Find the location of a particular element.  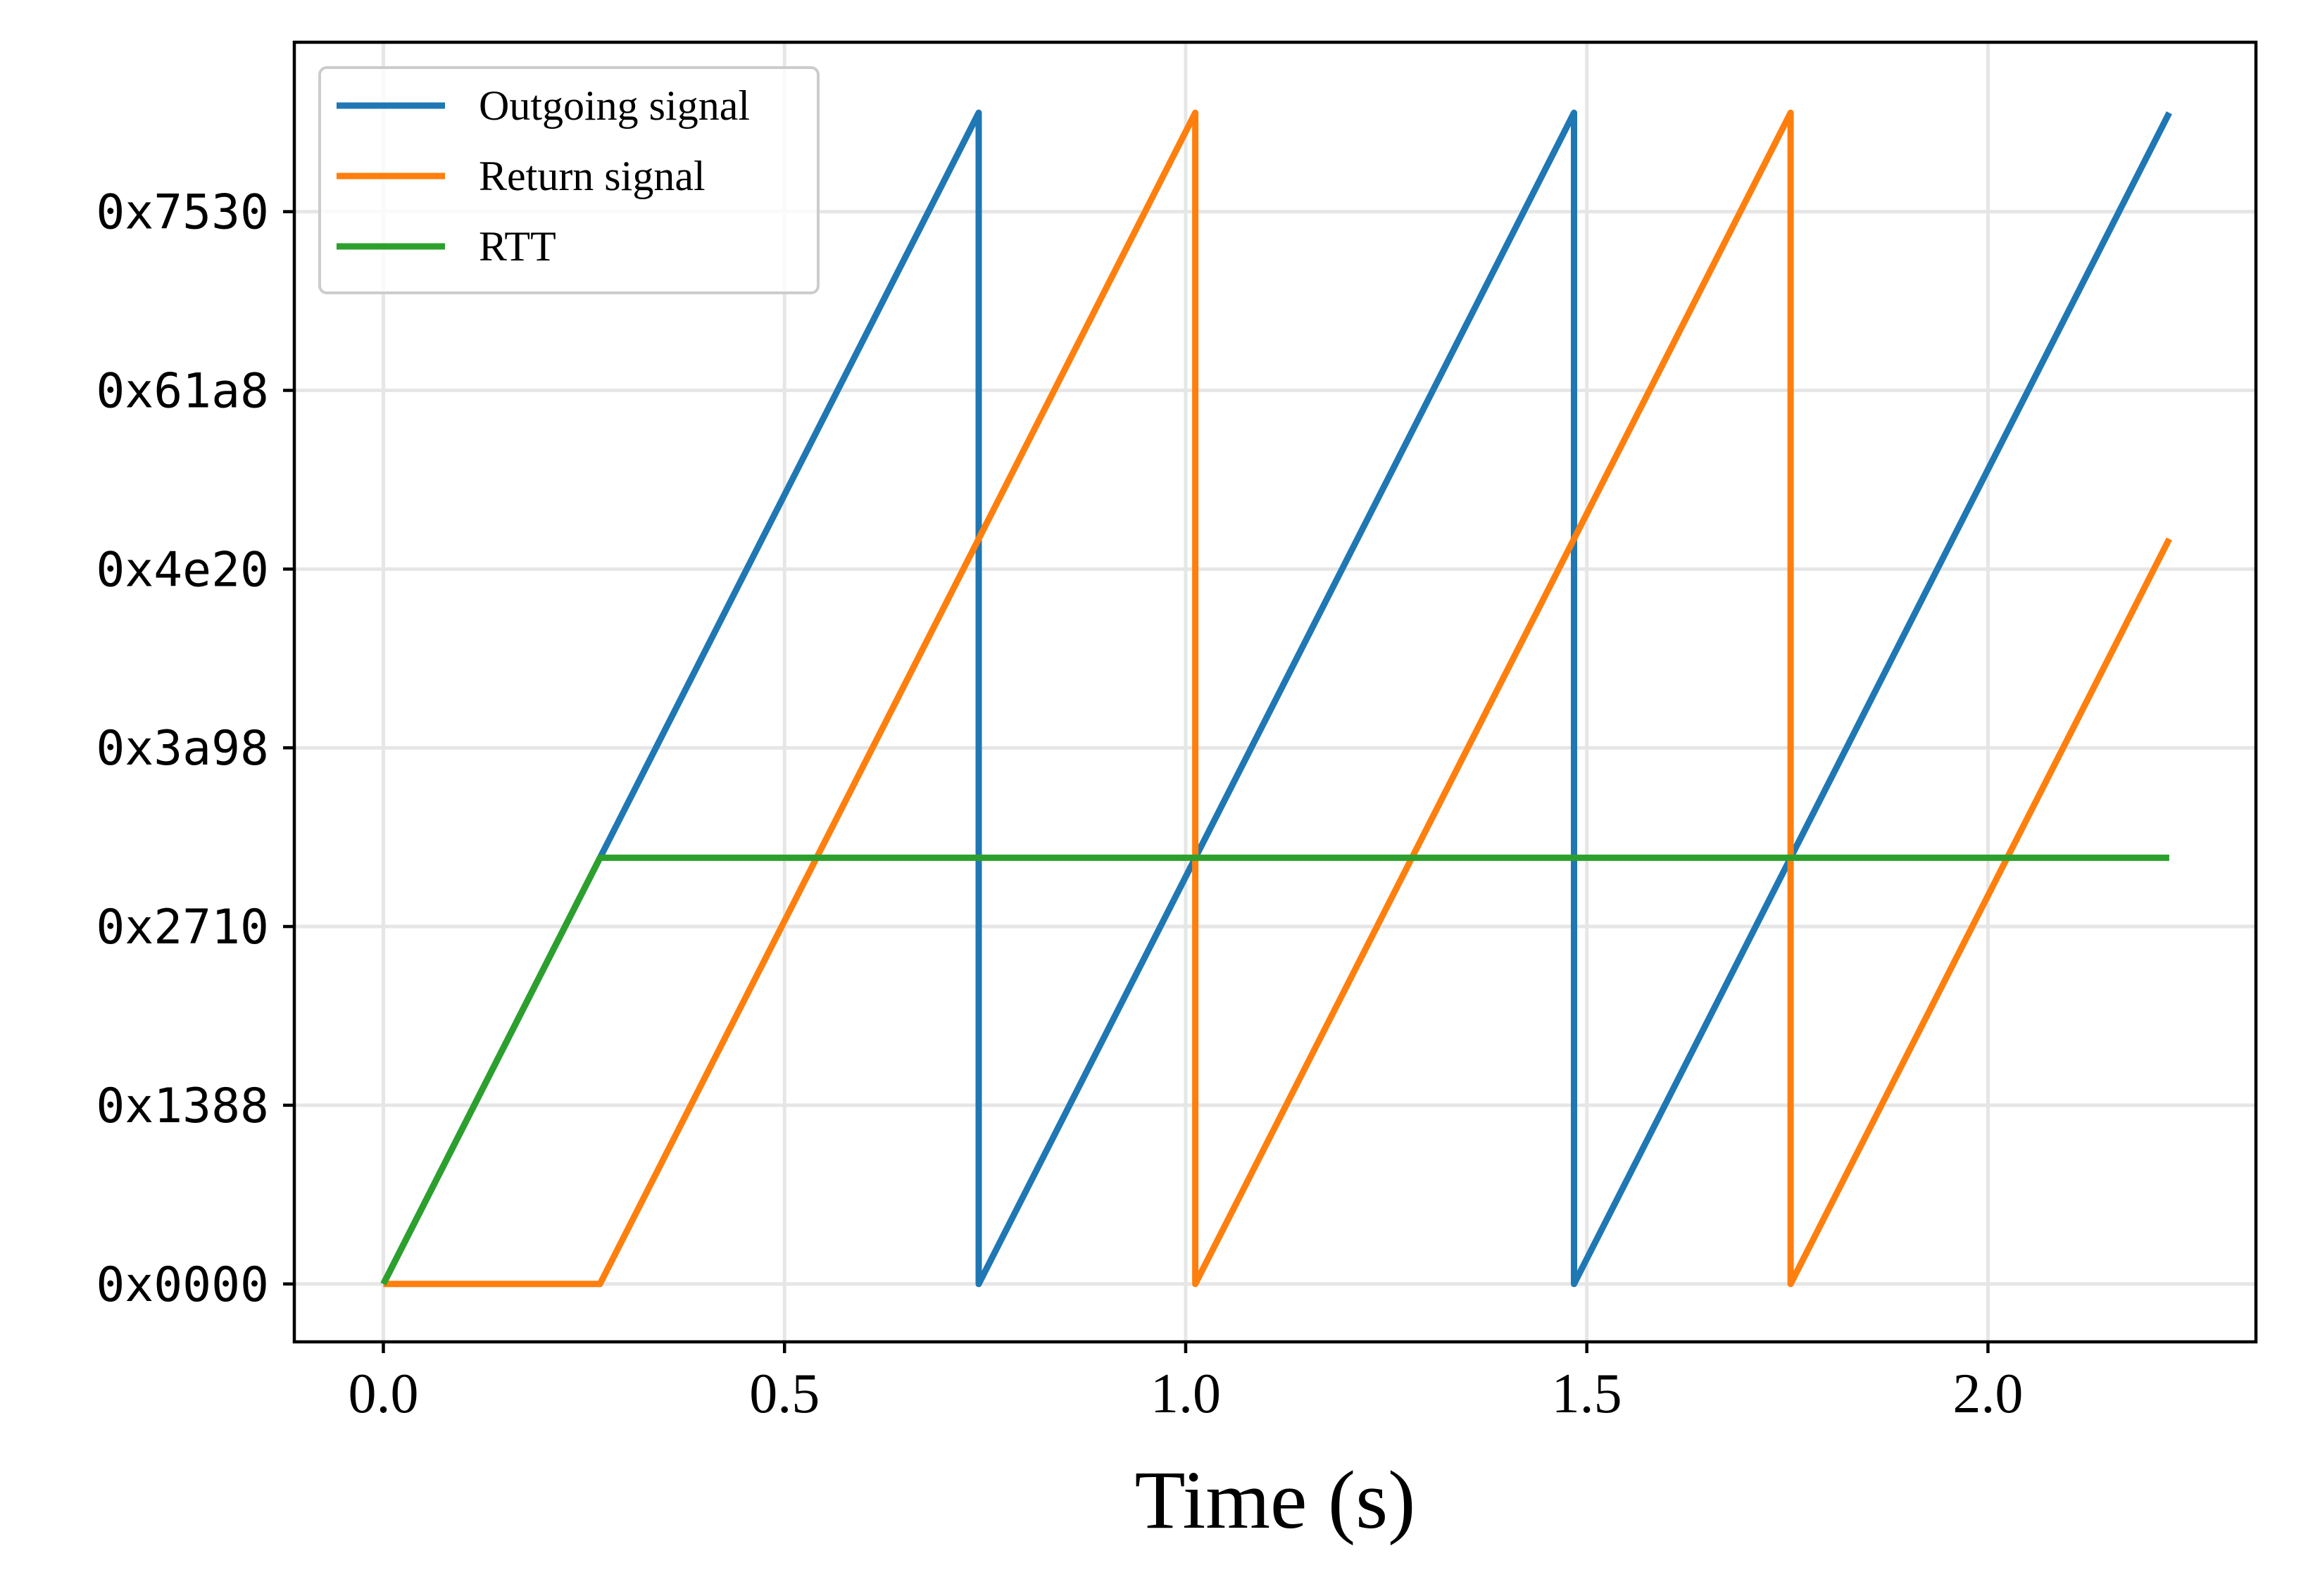

x-tick-label: 1.5 is located at coordinates (1587, 1394).